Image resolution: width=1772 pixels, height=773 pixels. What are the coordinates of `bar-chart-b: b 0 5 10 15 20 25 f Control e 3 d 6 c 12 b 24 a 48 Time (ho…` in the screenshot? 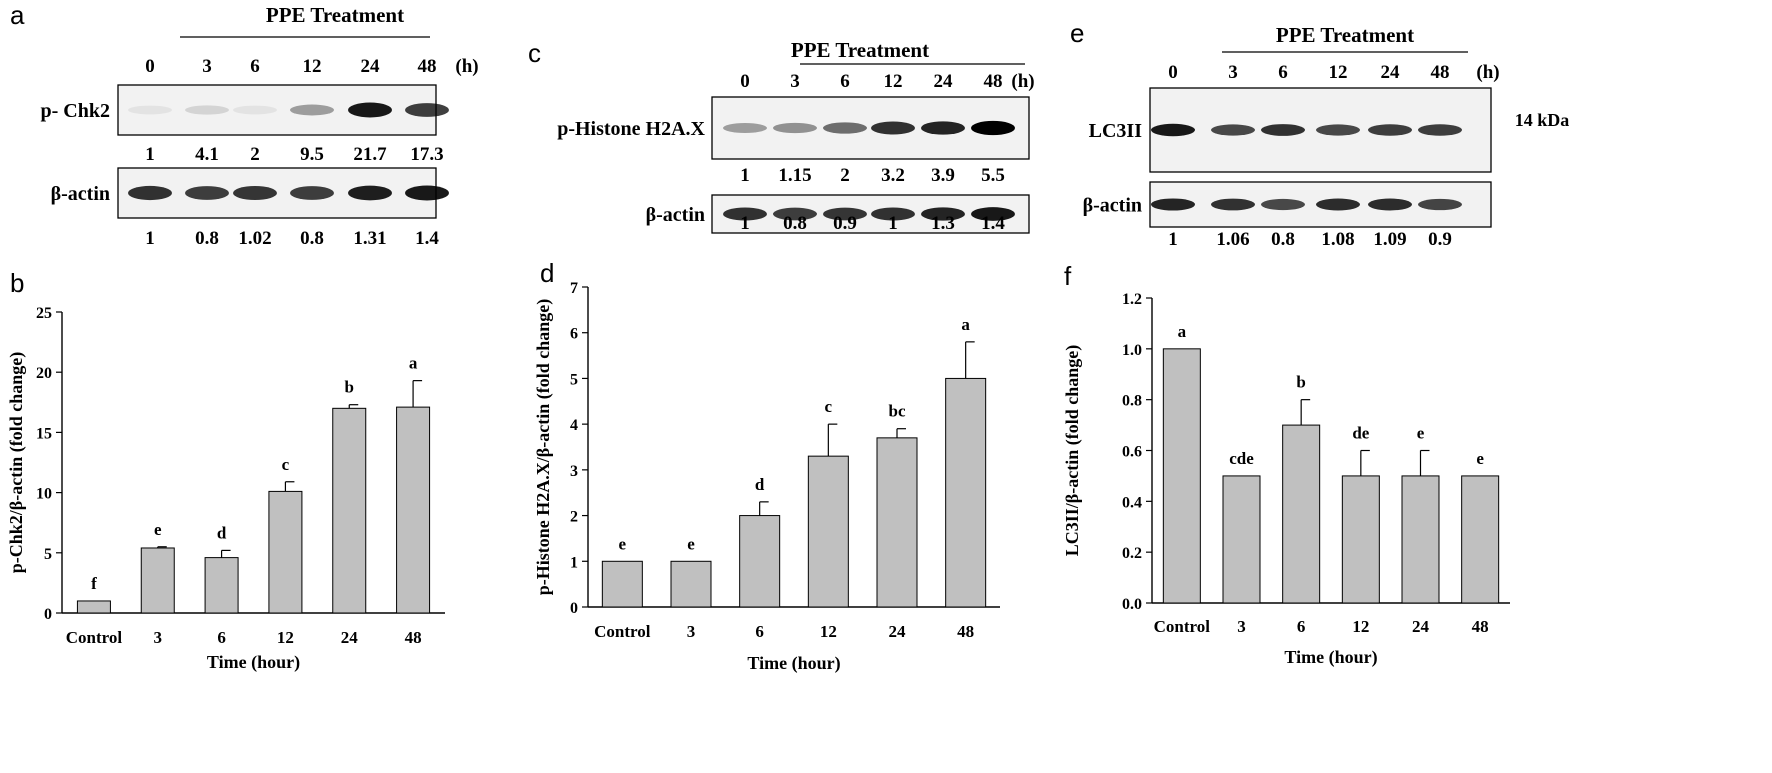 It's located at (225, 470).